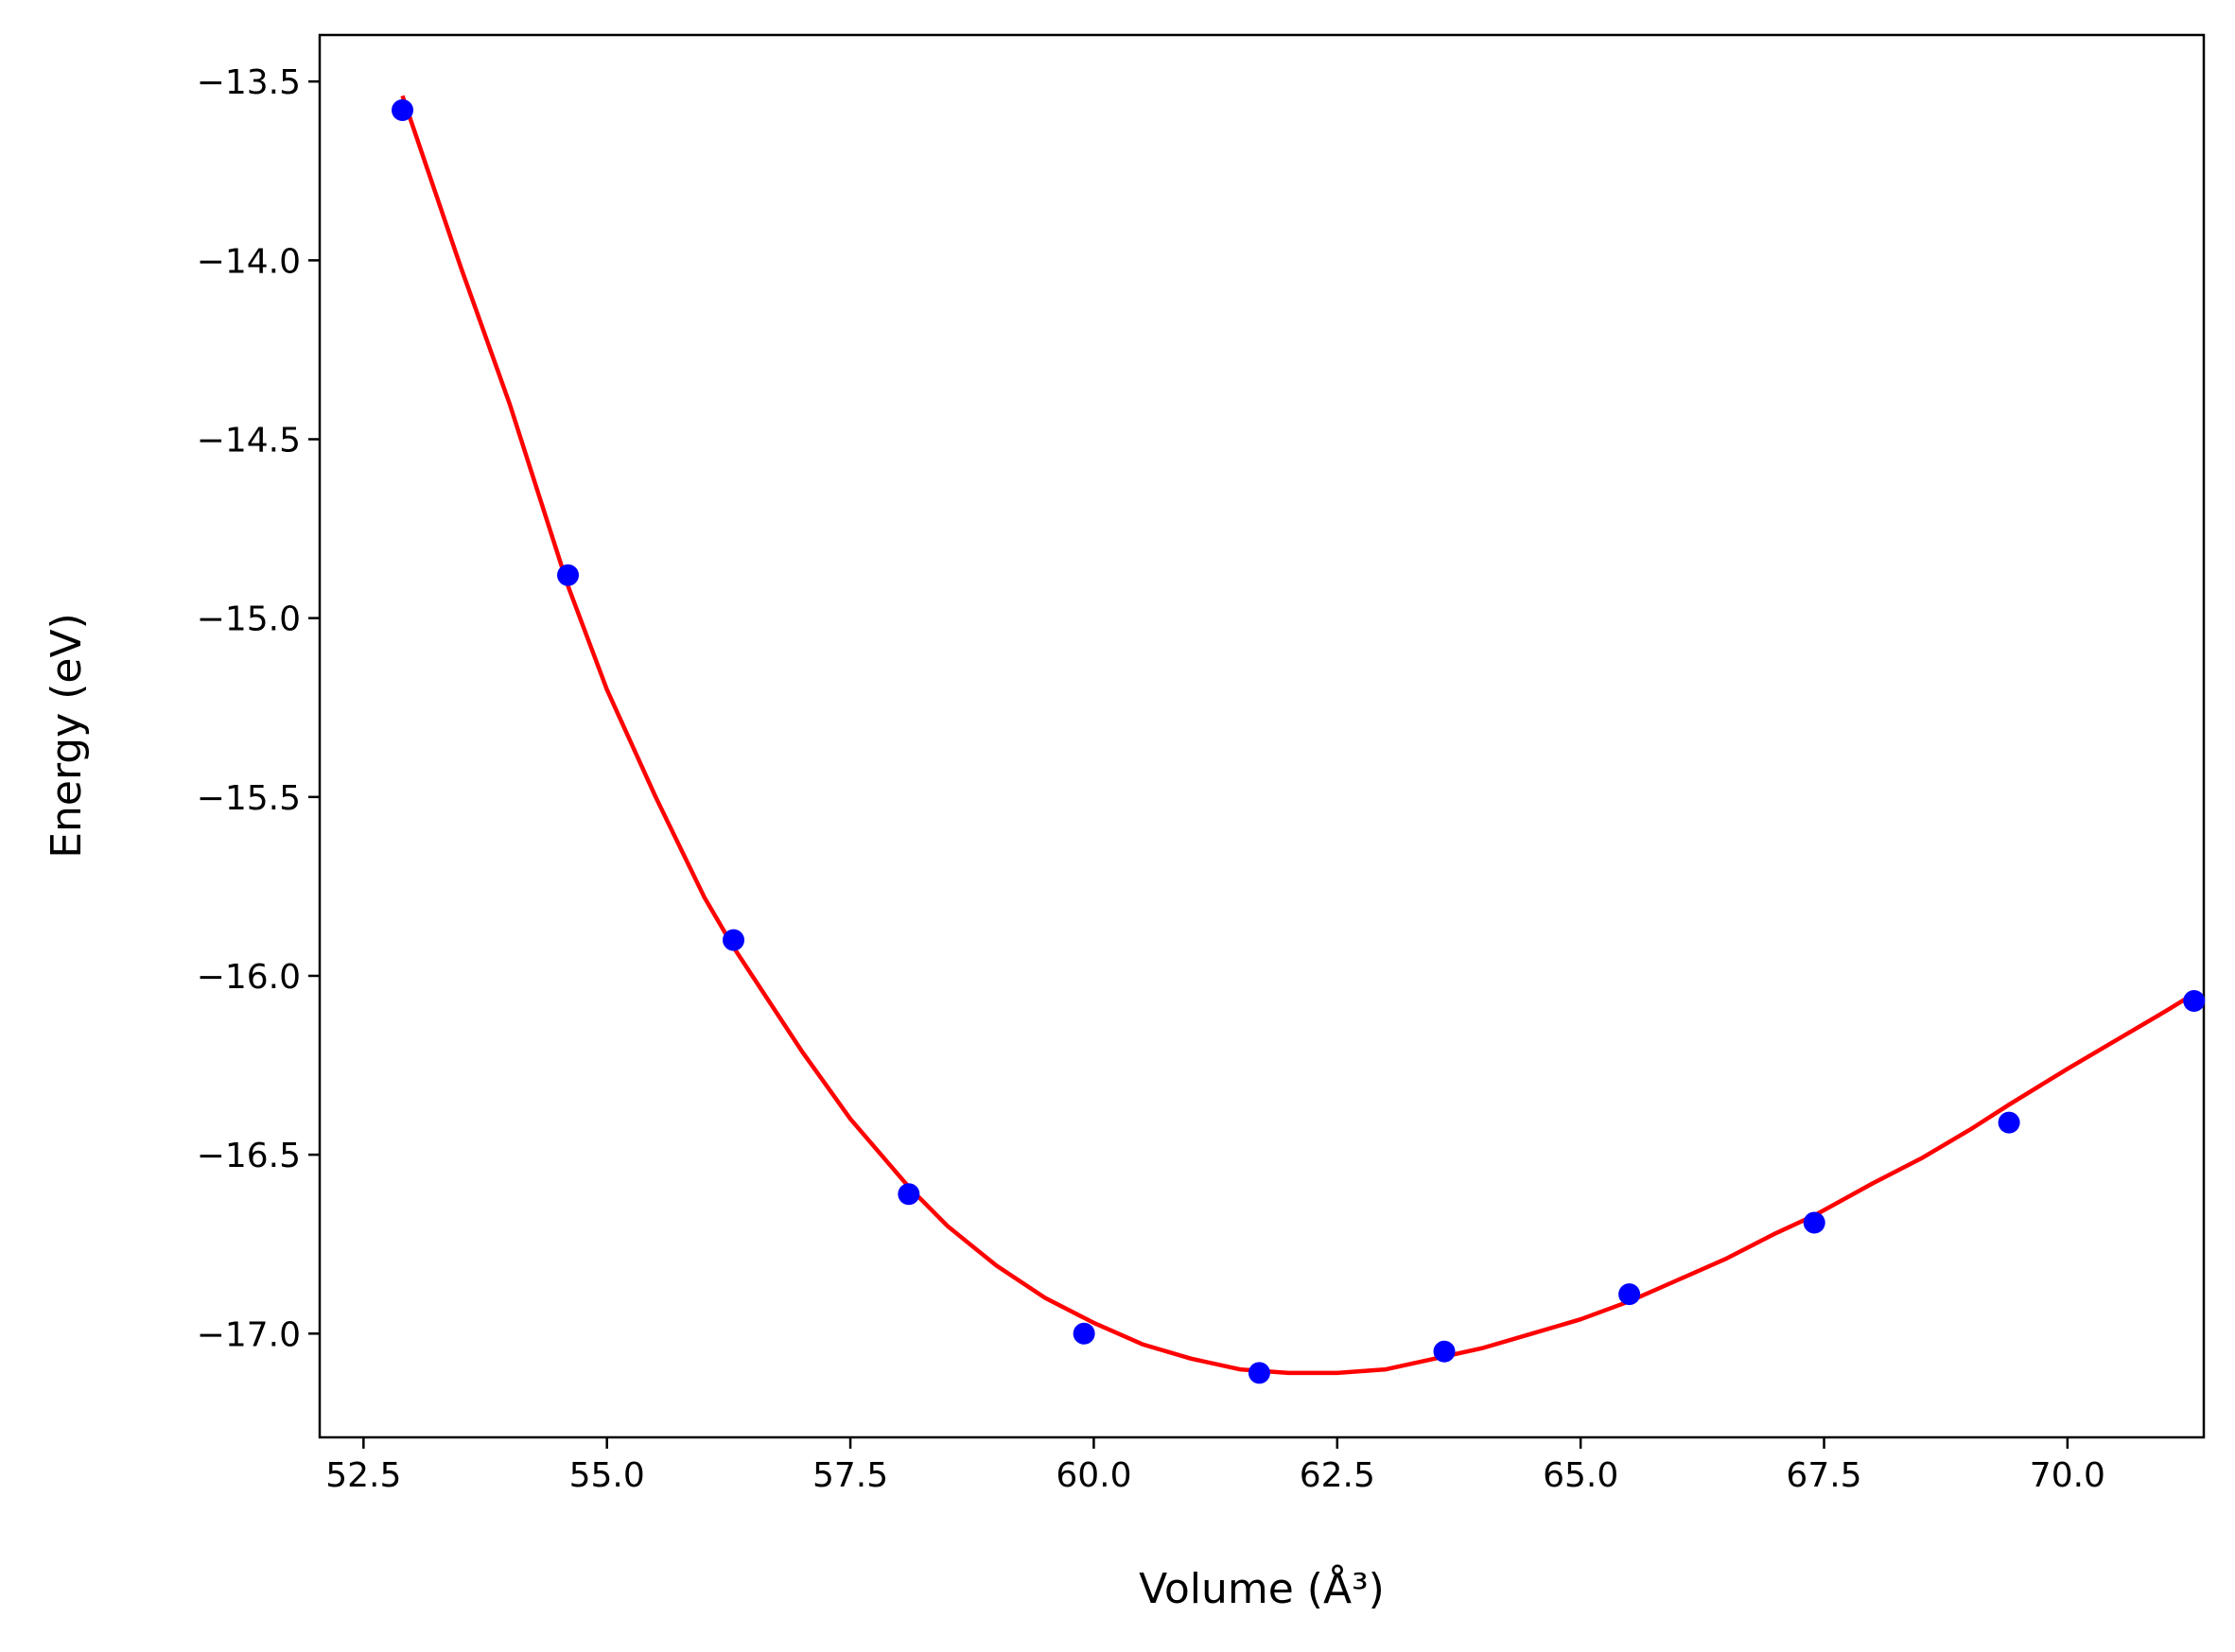  Describe the element at coordinates (249, 83) in the screenshot. I see `y-tick-label: −13.5` at that location.